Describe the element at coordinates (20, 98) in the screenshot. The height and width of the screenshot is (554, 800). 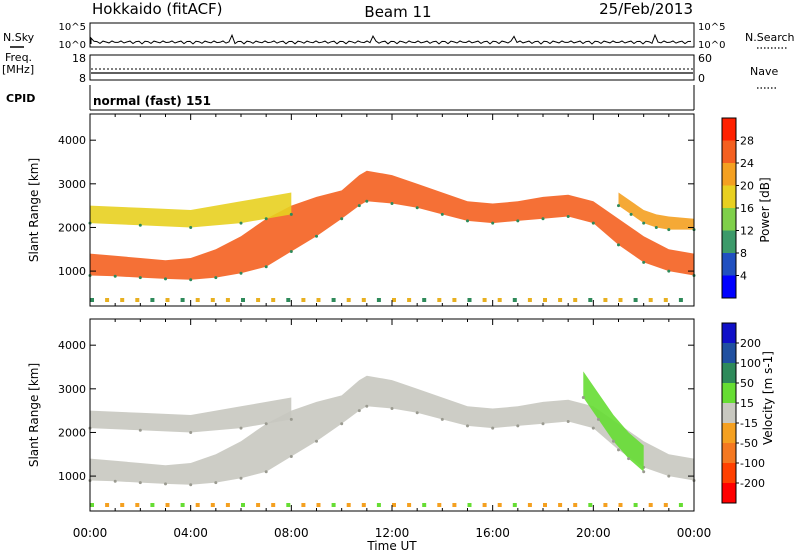
I see `cpid-label: CPID` at that location.